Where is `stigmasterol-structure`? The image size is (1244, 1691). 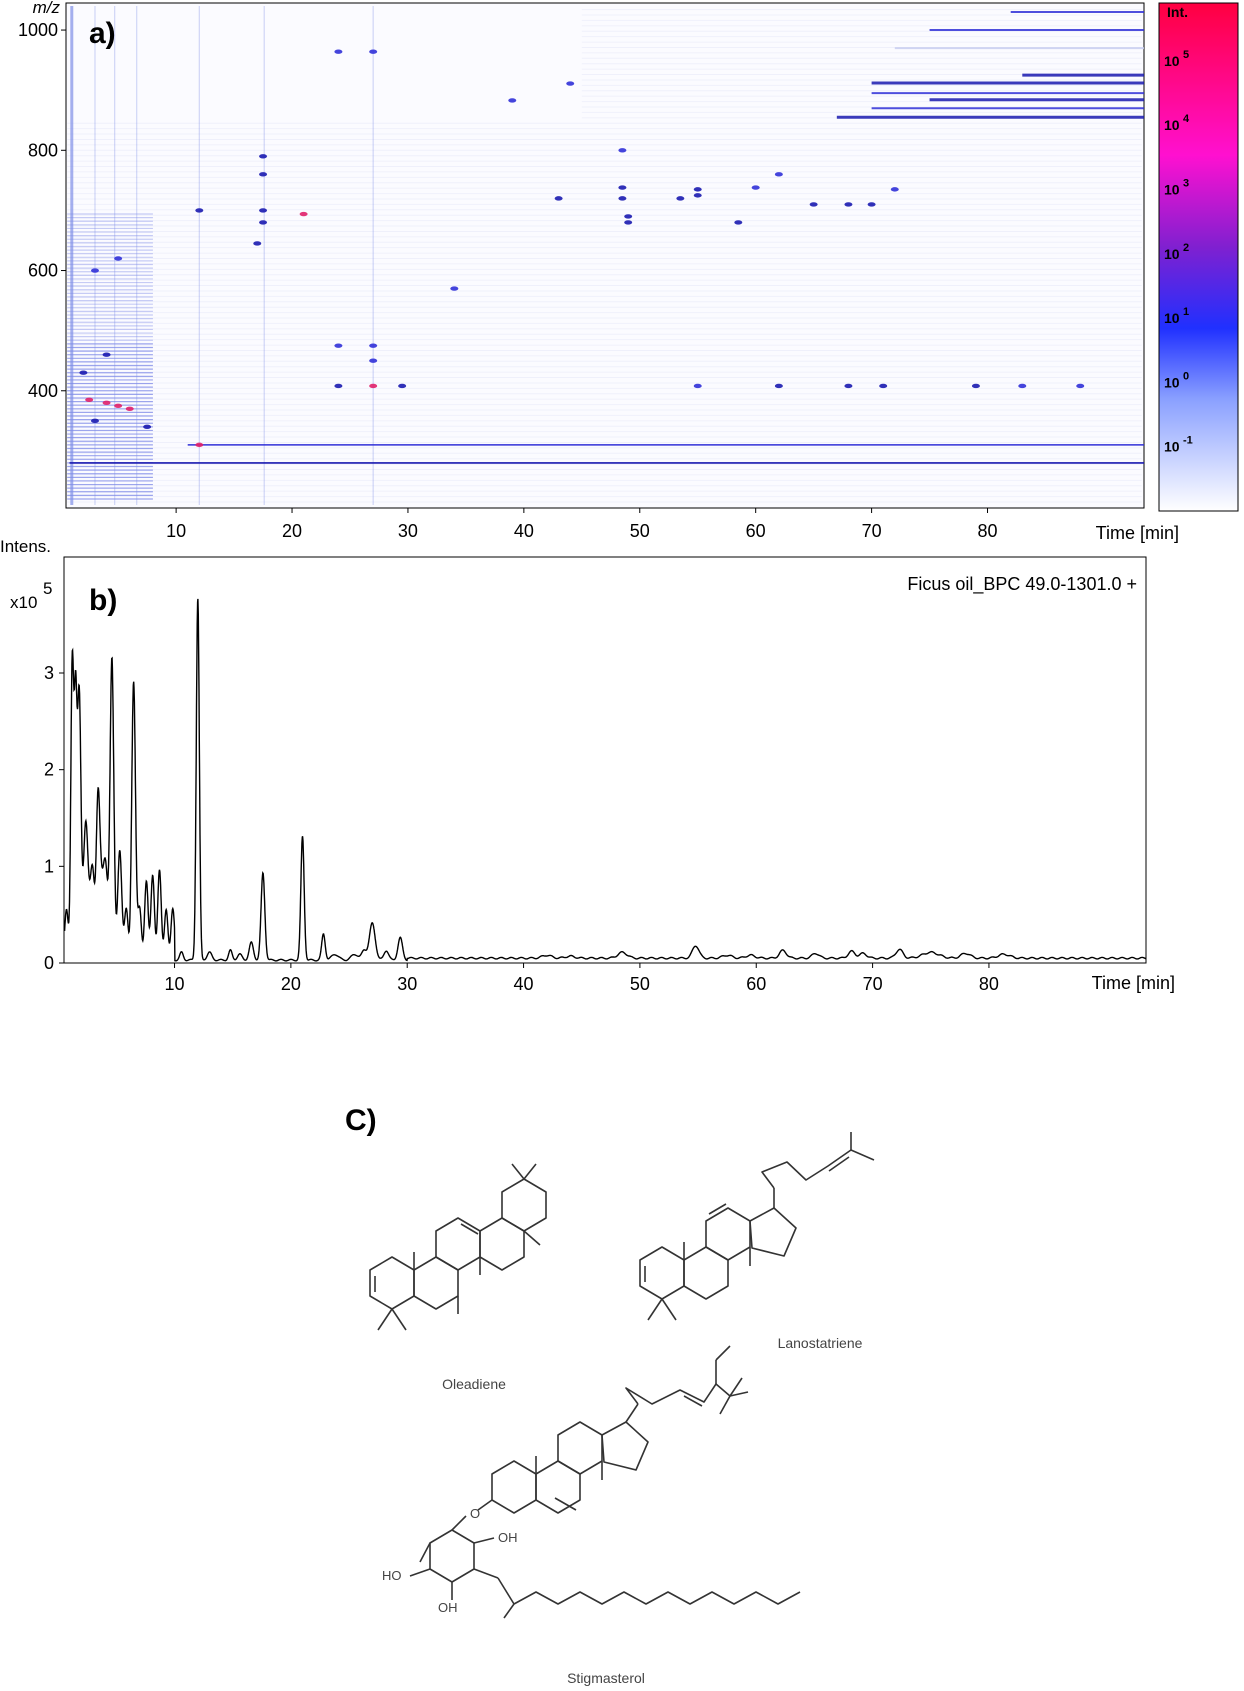 stigmasterol-structure is located at coordinates (605, 1482).